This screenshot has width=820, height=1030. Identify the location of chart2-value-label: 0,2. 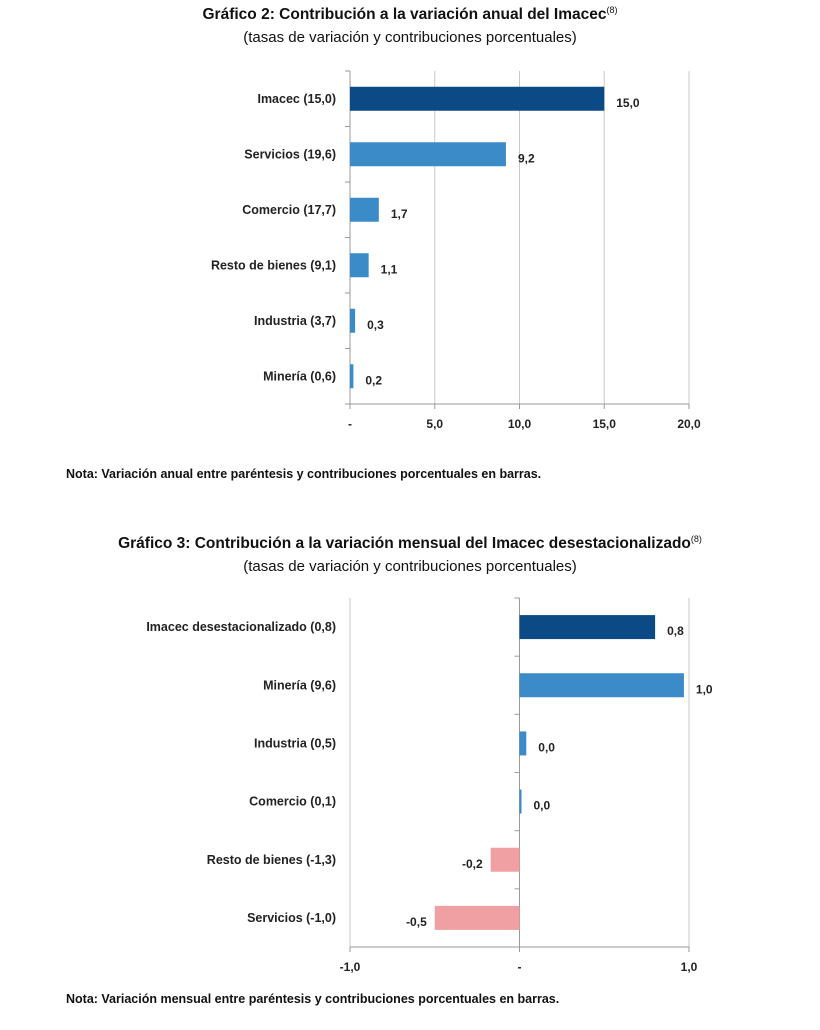
(373, 380).